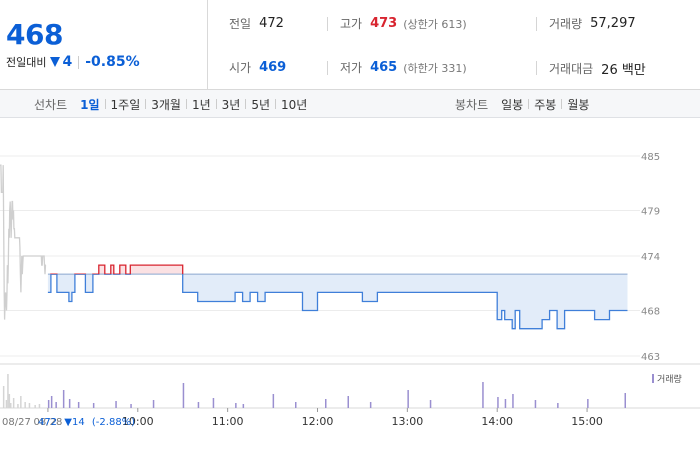 This screenshot has width=700, height=450. Describe the element at coordinates (650, 257) in the screenshot. I see `y-tick-label: 474` at that location.